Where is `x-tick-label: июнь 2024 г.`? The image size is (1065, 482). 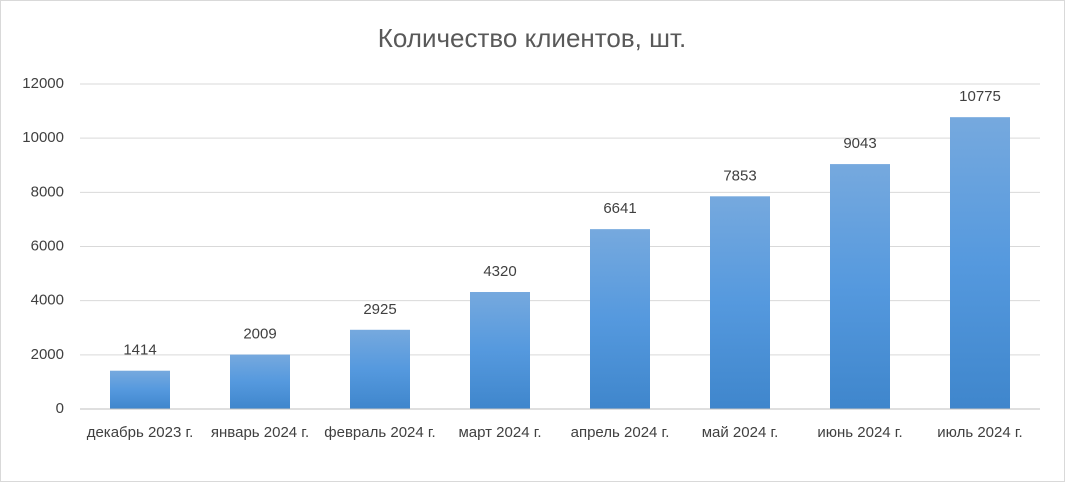 x-tick-label: июнь 2024 г. is located at coordinates (860, 432).